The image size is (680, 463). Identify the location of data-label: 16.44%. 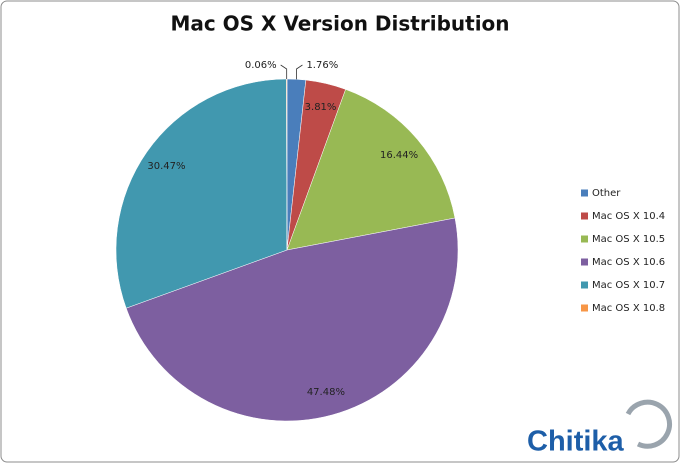
(399, 155).